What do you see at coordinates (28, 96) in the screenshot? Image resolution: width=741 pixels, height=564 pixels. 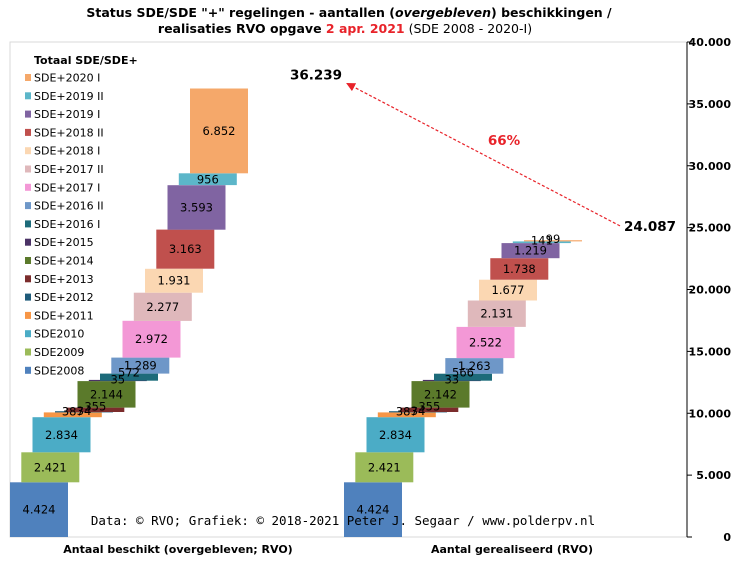 I see `legend-swatch-sde-2019-ii` at bounding box center [28, 96].